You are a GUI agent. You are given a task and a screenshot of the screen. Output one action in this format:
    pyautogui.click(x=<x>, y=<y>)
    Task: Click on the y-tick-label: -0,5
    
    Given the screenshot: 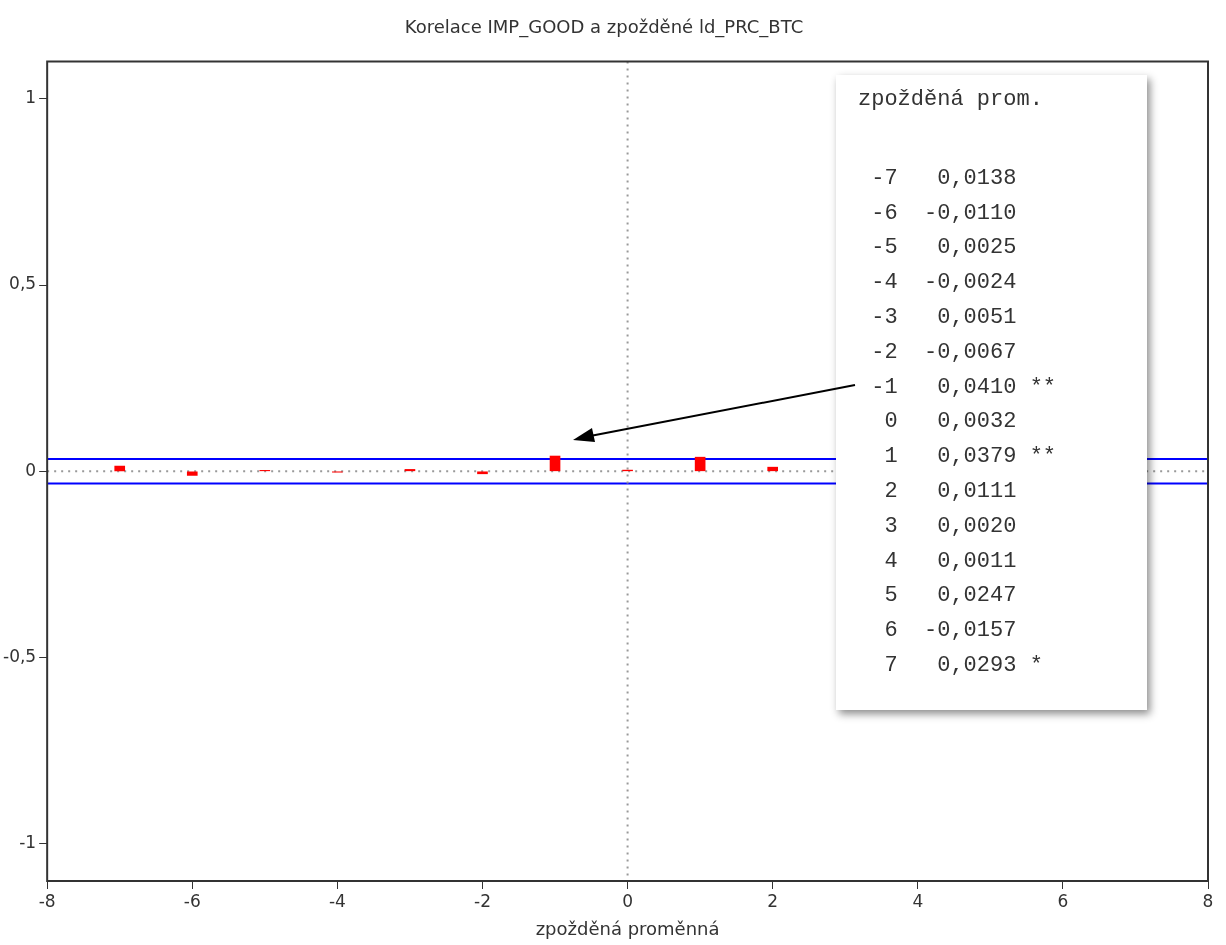 What is the action you would take?
    pyautogui.click(x=20, y=655)
    